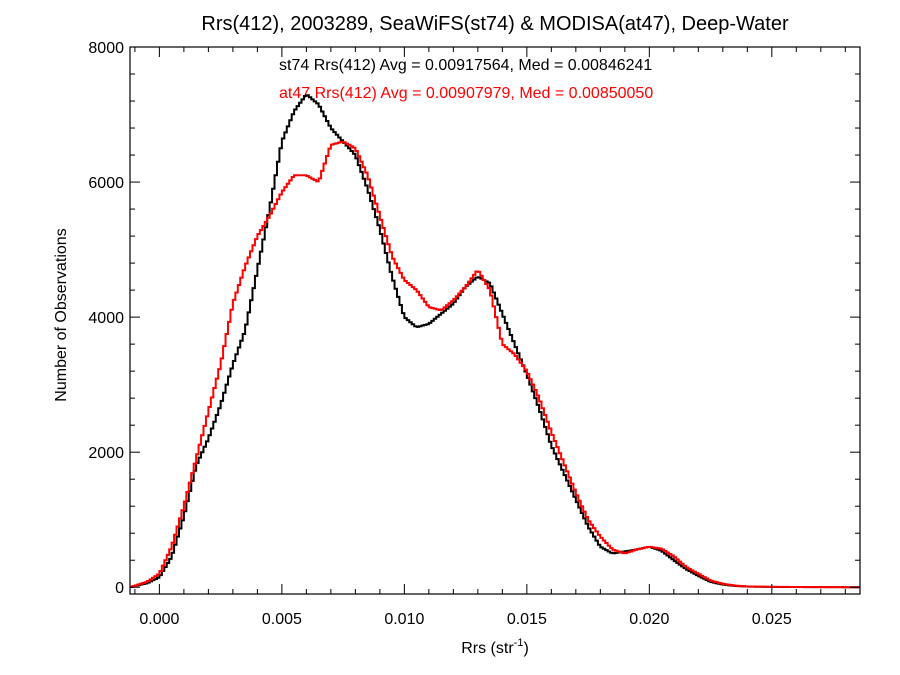  What do you see at coordinates (119, 588) in the screenshot?
I see `y-tick-label: 0` at bounding box center [119, 588].